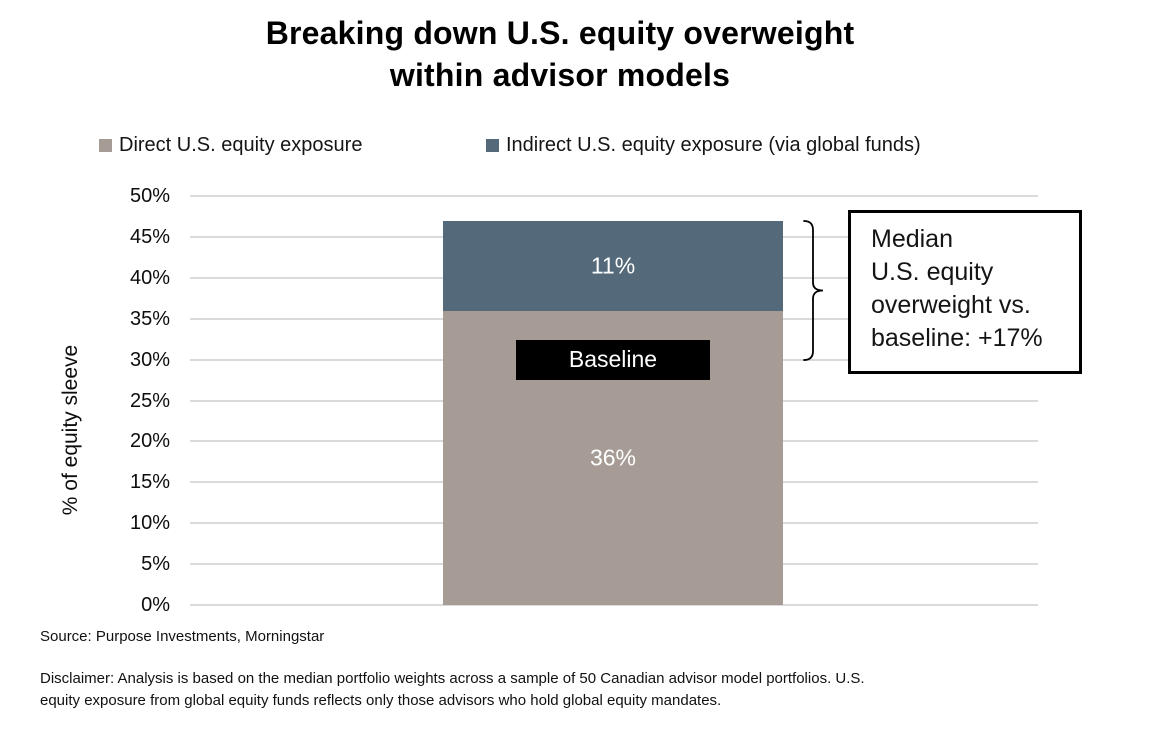 Image resolution: width=1158 pixels, height=731 pixels. Describe the element at coordinates (70, 430) in the screenshot. I see `y-axis-title: % of equity sleeve` at that location.